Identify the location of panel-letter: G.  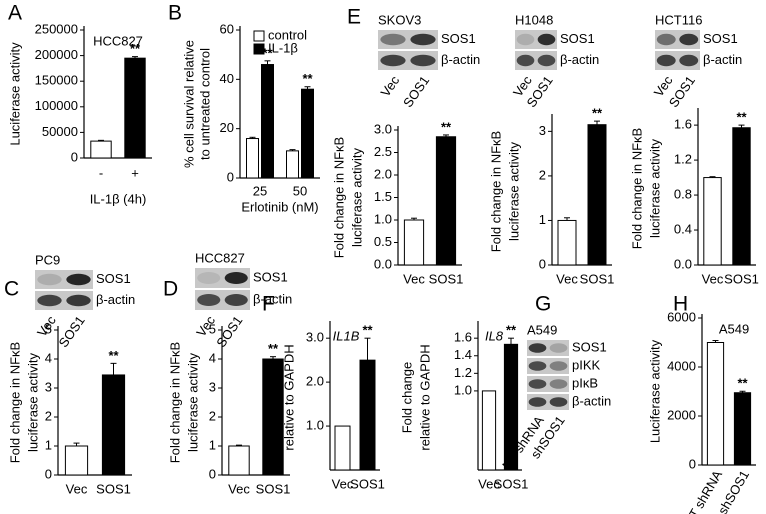
(543, 304).